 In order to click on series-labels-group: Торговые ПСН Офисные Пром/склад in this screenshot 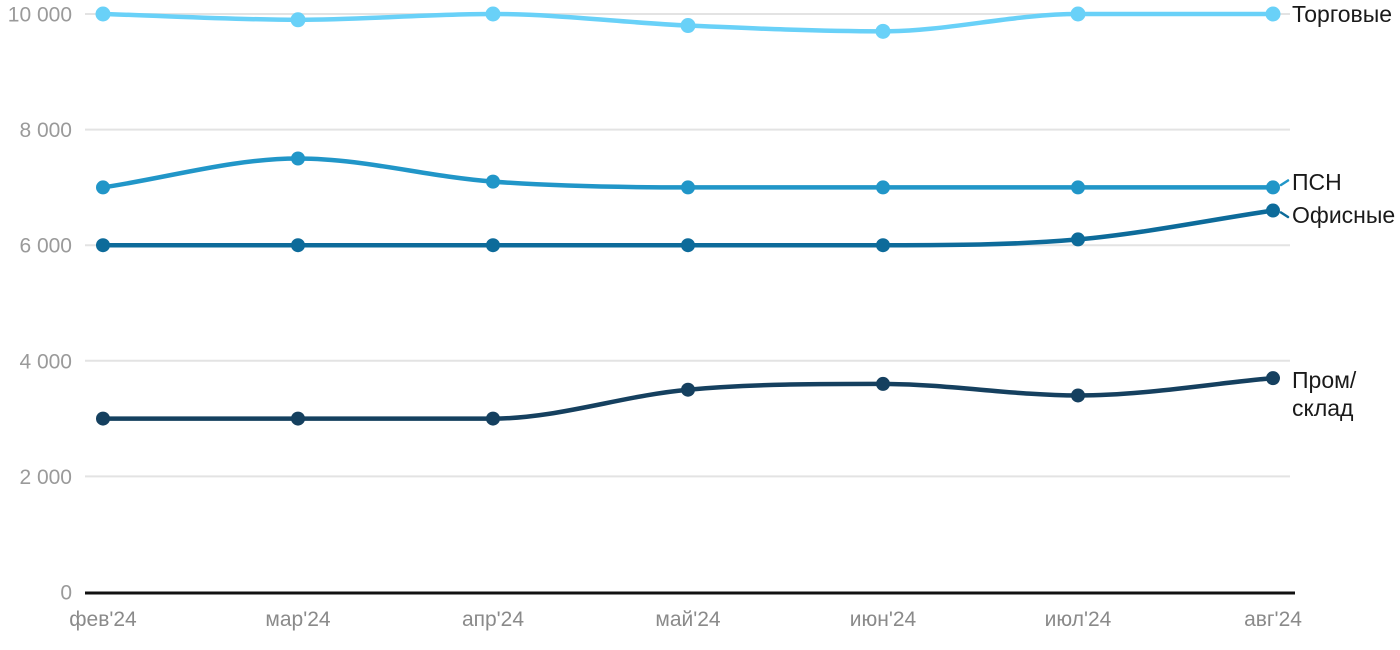, I will do `click(1337, 211)`.